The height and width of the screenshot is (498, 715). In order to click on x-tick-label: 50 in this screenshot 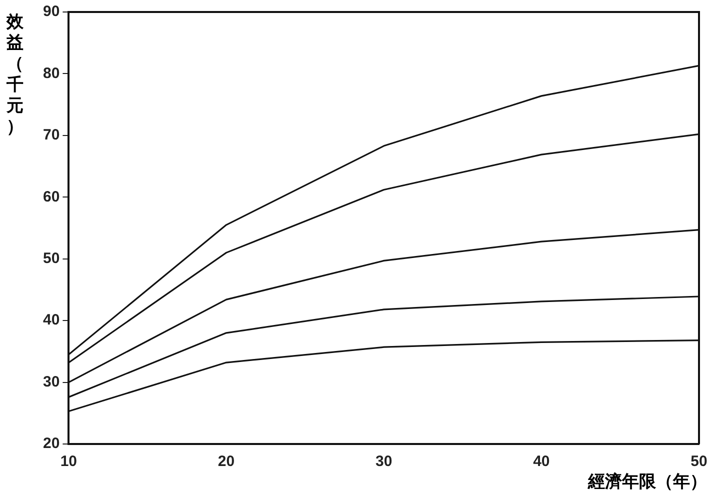, I will do `click(699, 461)`.